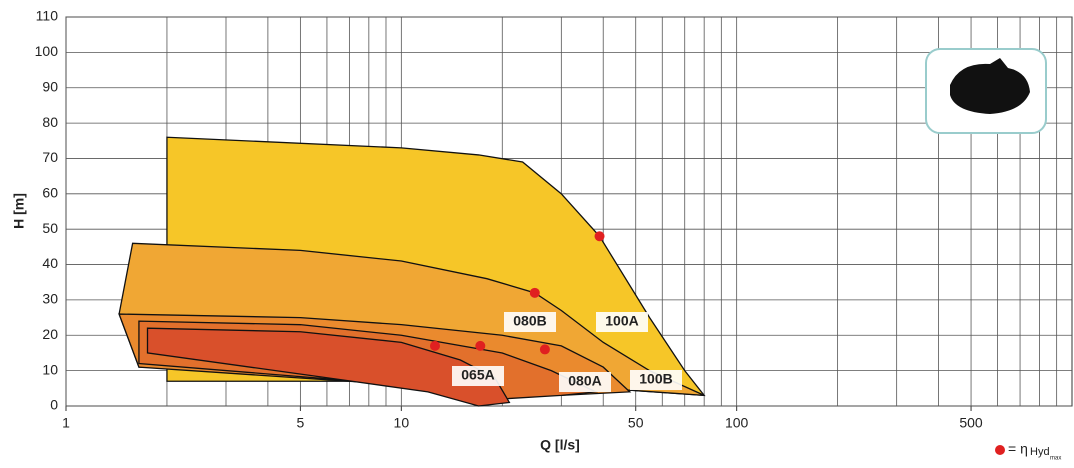  Describe the element at coordinates (50, 369) in the screenshot. I see `y-tick-label: 10` at that location.